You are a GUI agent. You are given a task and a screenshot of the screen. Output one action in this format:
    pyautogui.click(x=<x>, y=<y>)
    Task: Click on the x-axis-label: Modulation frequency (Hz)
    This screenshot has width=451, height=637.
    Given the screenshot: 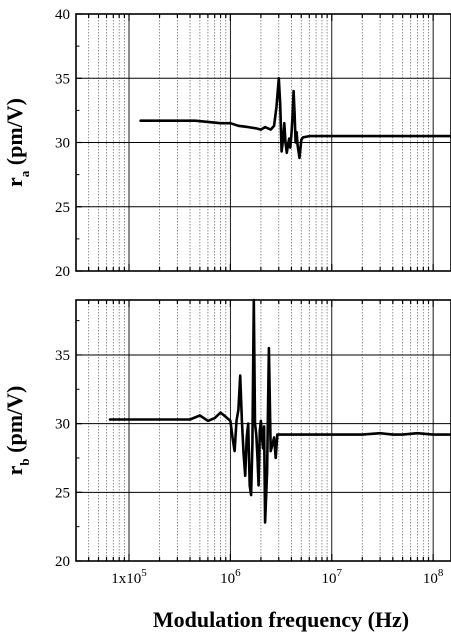 What is the action you would take?
    pyautogui.click(x=281, y=619)
    